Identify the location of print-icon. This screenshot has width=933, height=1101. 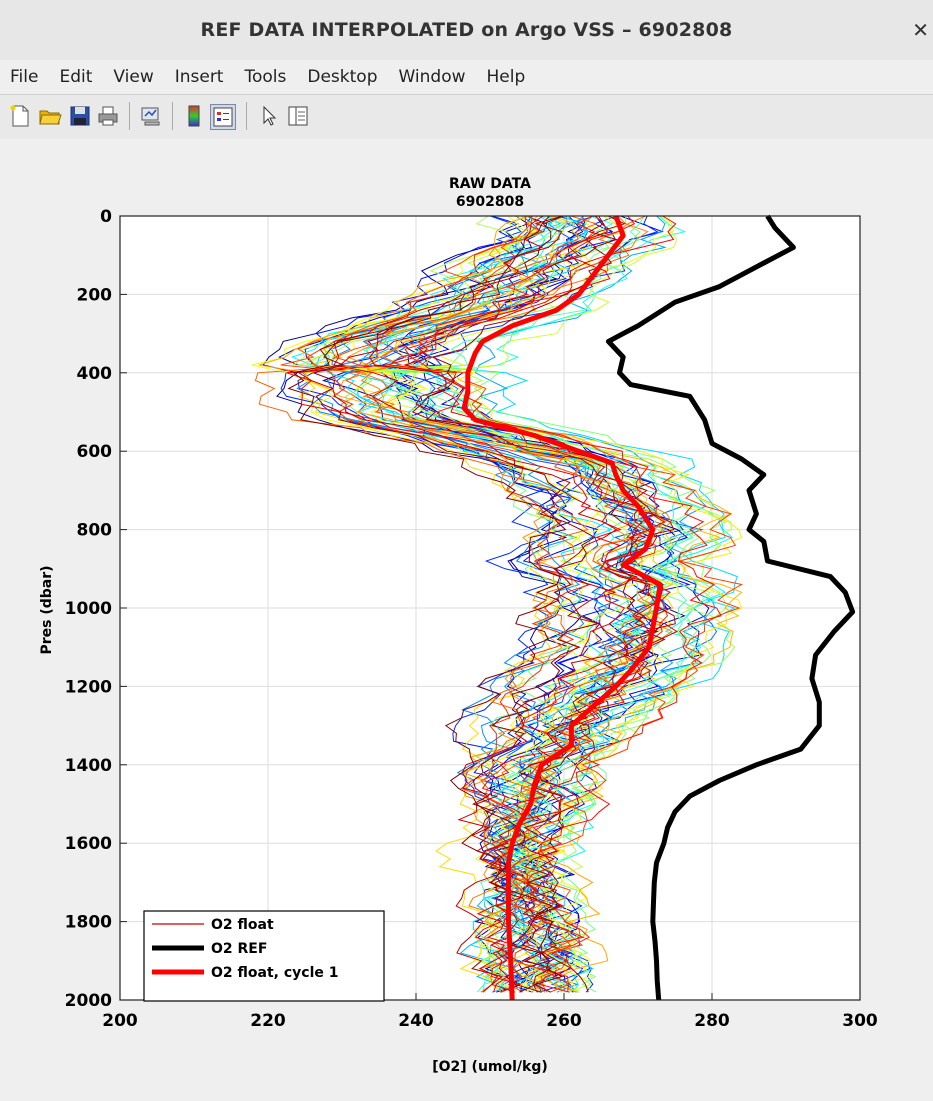
(108, 116).